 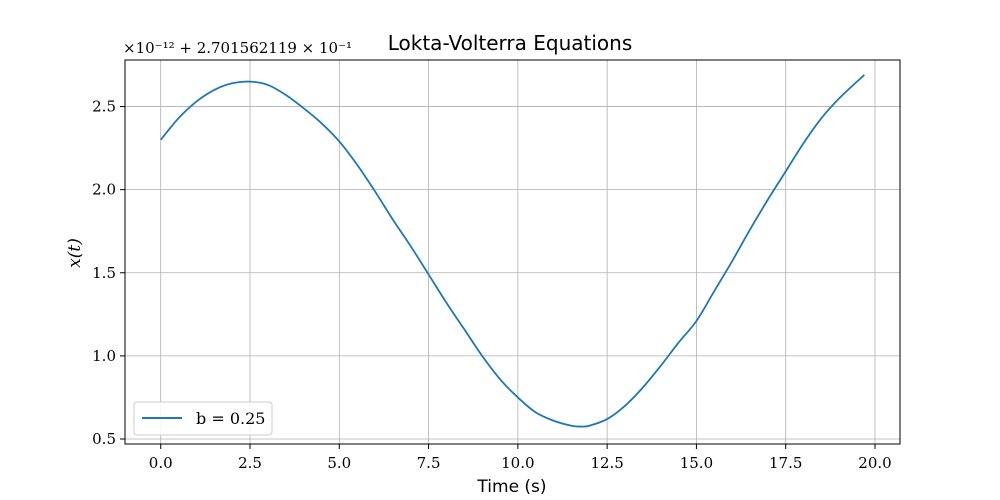 I want to click on x-tick-label: 20.0, so click(x=874, y=463).